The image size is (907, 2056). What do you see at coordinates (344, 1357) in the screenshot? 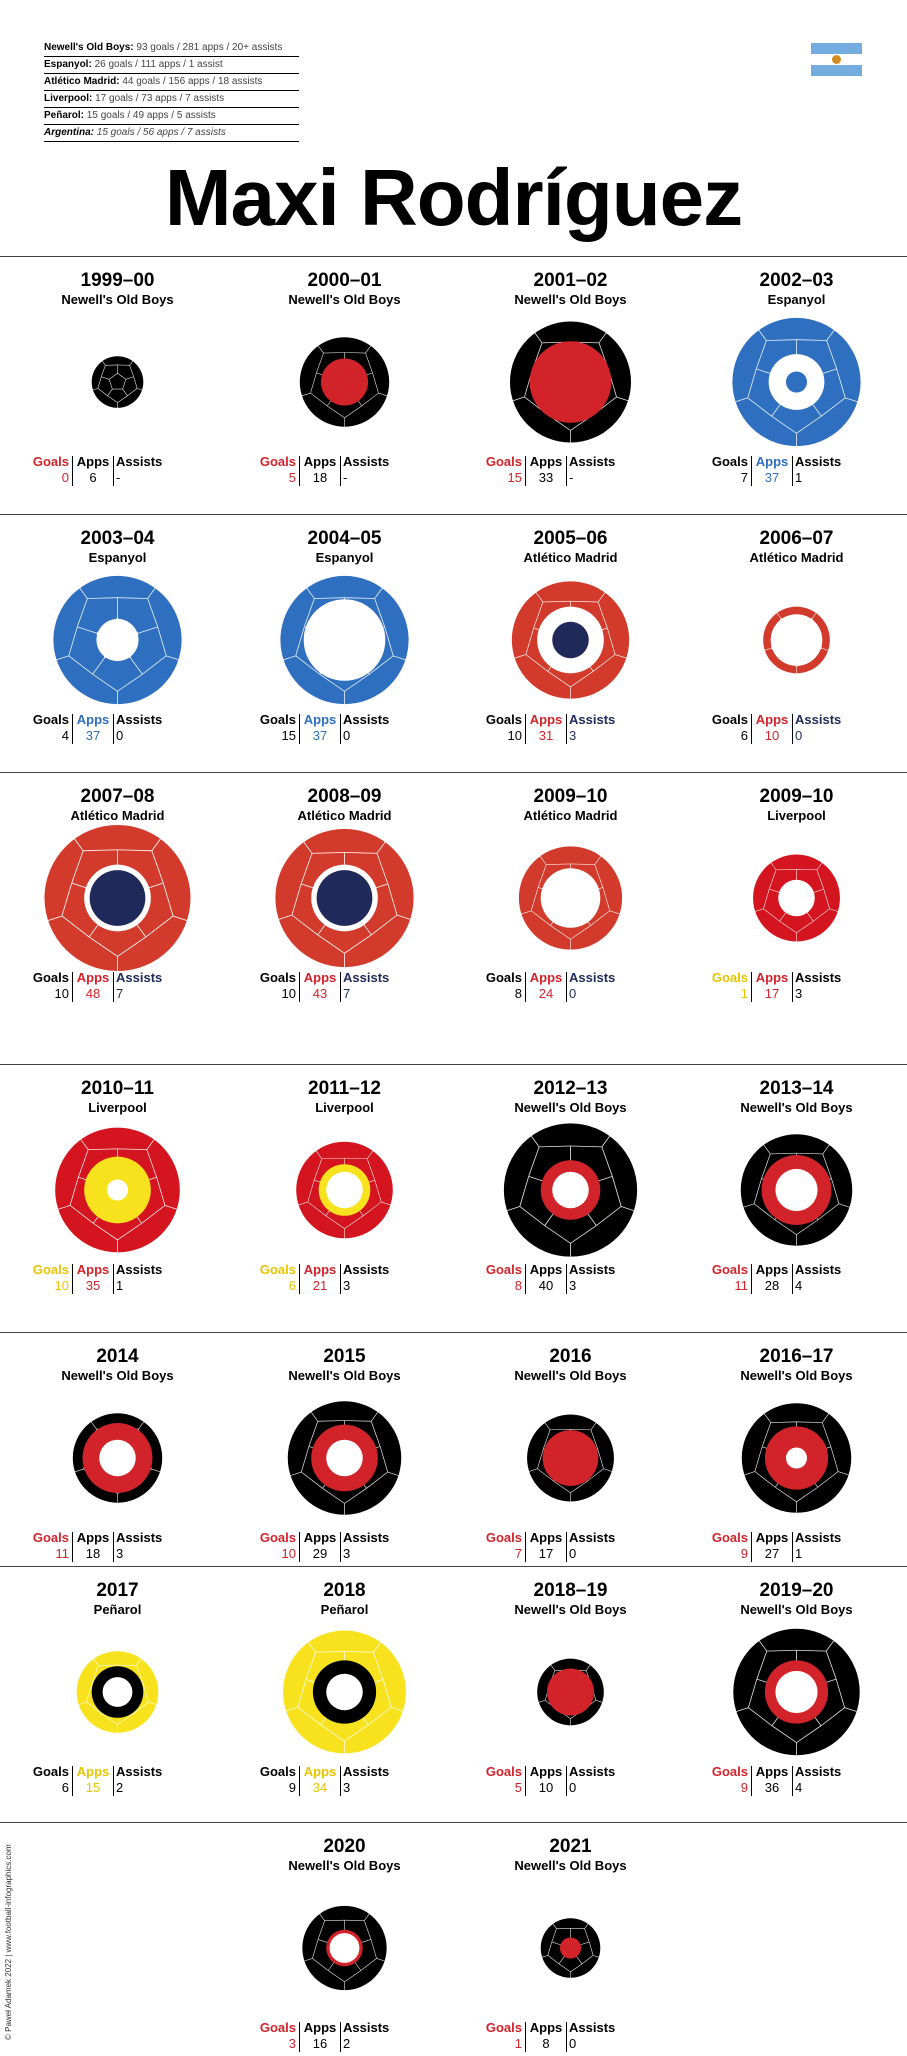
I see `season-label: 2015` at bounding box center [344, 1357].